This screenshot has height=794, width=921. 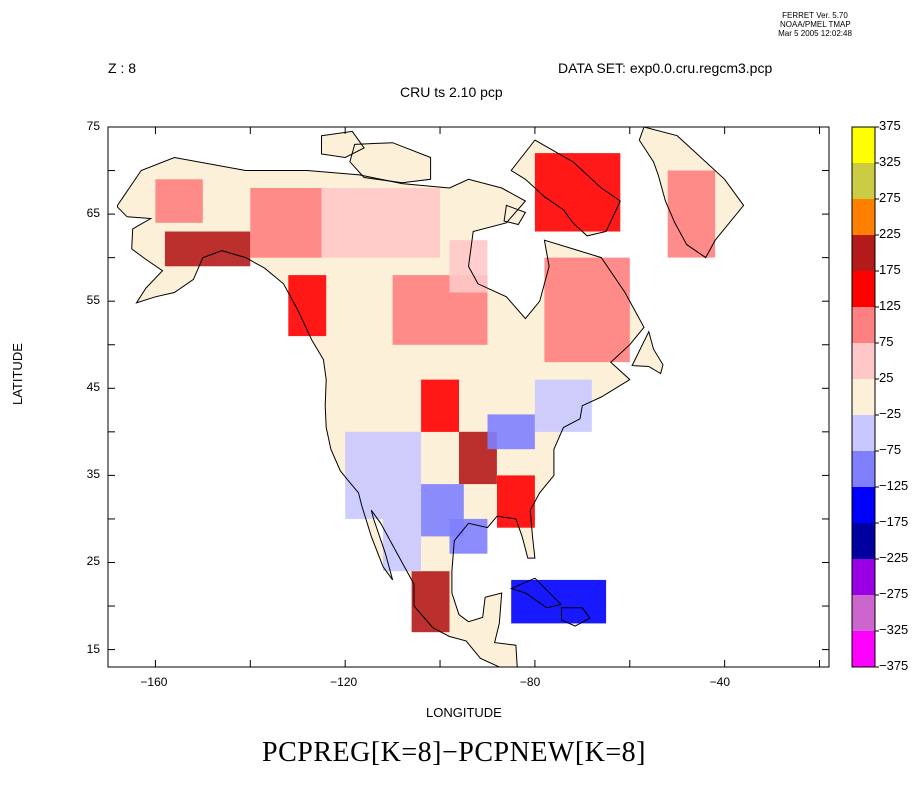 I want to click on x-tick-label: −40, so click(x=719, y=682).